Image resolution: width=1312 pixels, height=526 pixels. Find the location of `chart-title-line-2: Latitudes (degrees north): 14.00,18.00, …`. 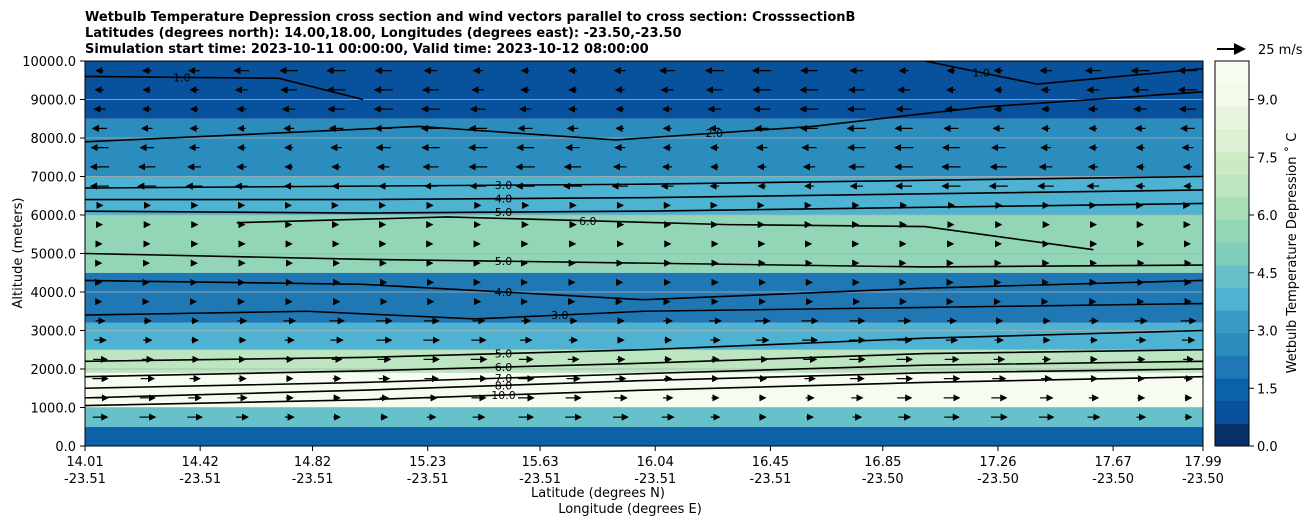

chart-title-line-2: Latitudes (degrees north): 14.00,18.00, … is located at coordinates (383, 33).